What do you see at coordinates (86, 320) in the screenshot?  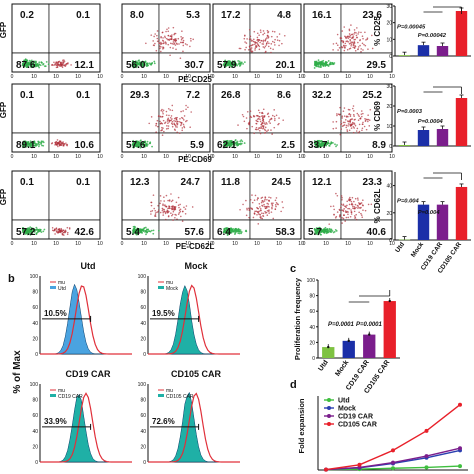 I see `control-histogram` at bounding box center [86, 320].